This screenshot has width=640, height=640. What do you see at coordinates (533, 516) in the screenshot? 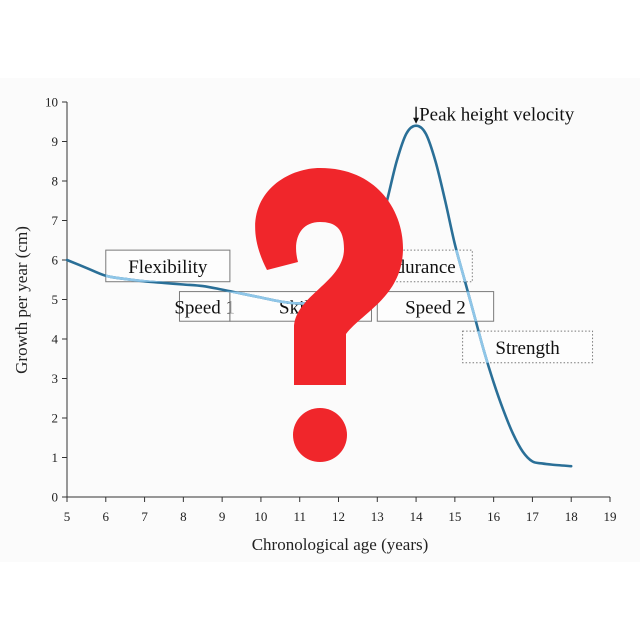
I see `x-tick-label: 17` at bounding box center [533, 516].